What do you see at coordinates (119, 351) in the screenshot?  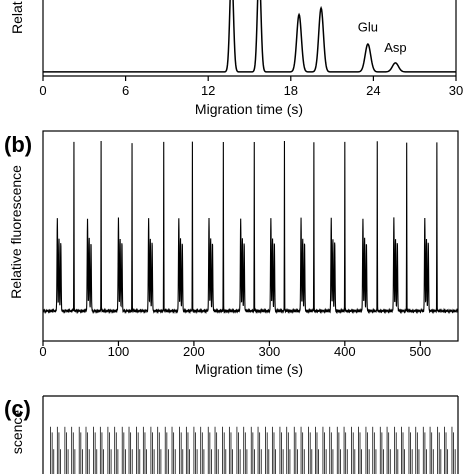 I see `panel-b-x-tick-label: 100` at bounding box center [119, 351].